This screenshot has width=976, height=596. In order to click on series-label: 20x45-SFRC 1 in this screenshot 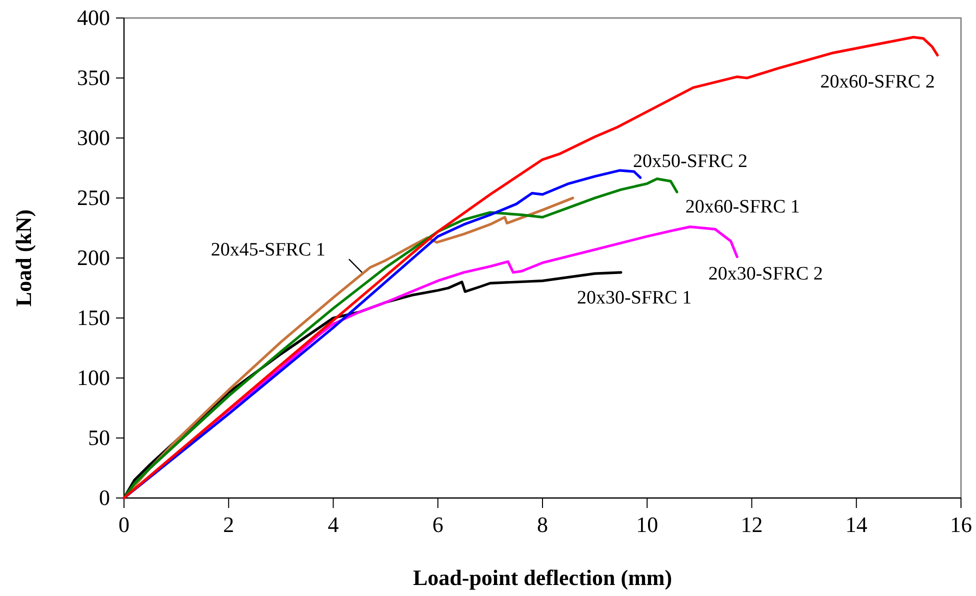, I will do `click(268, 250)`.